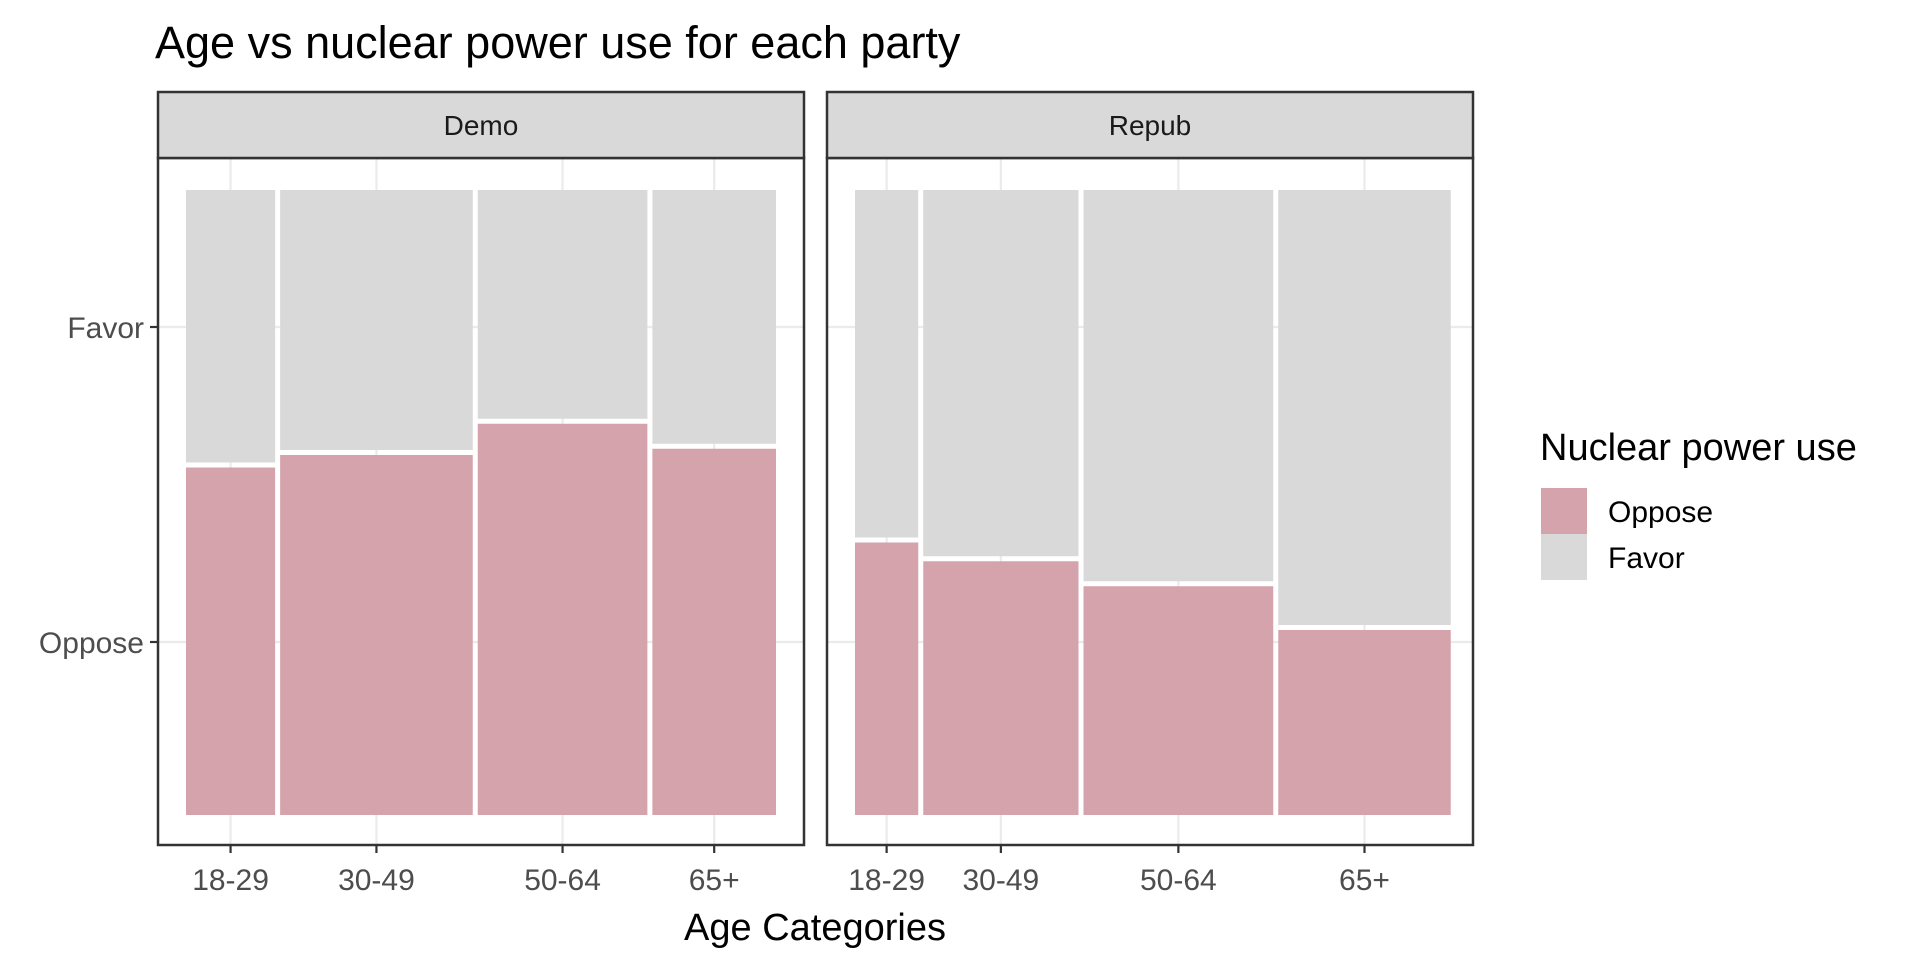 This screenshot has height=960, width=1920. What do you see at coordinates (558, 42) in the screenshot?
I see `chart-title: Age vs nuclear power use for each party` at bounding box center [558, 42].